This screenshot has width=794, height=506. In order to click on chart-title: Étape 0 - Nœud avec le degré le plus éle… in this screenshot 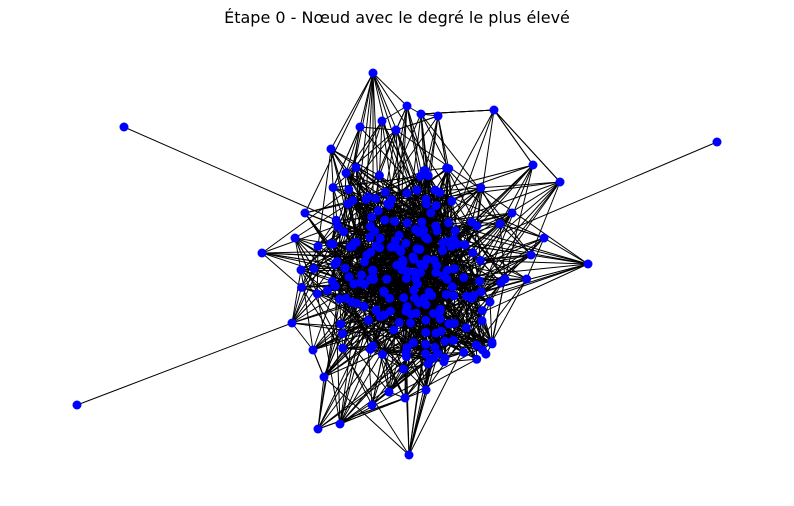, I will do `click(397, 17)`.